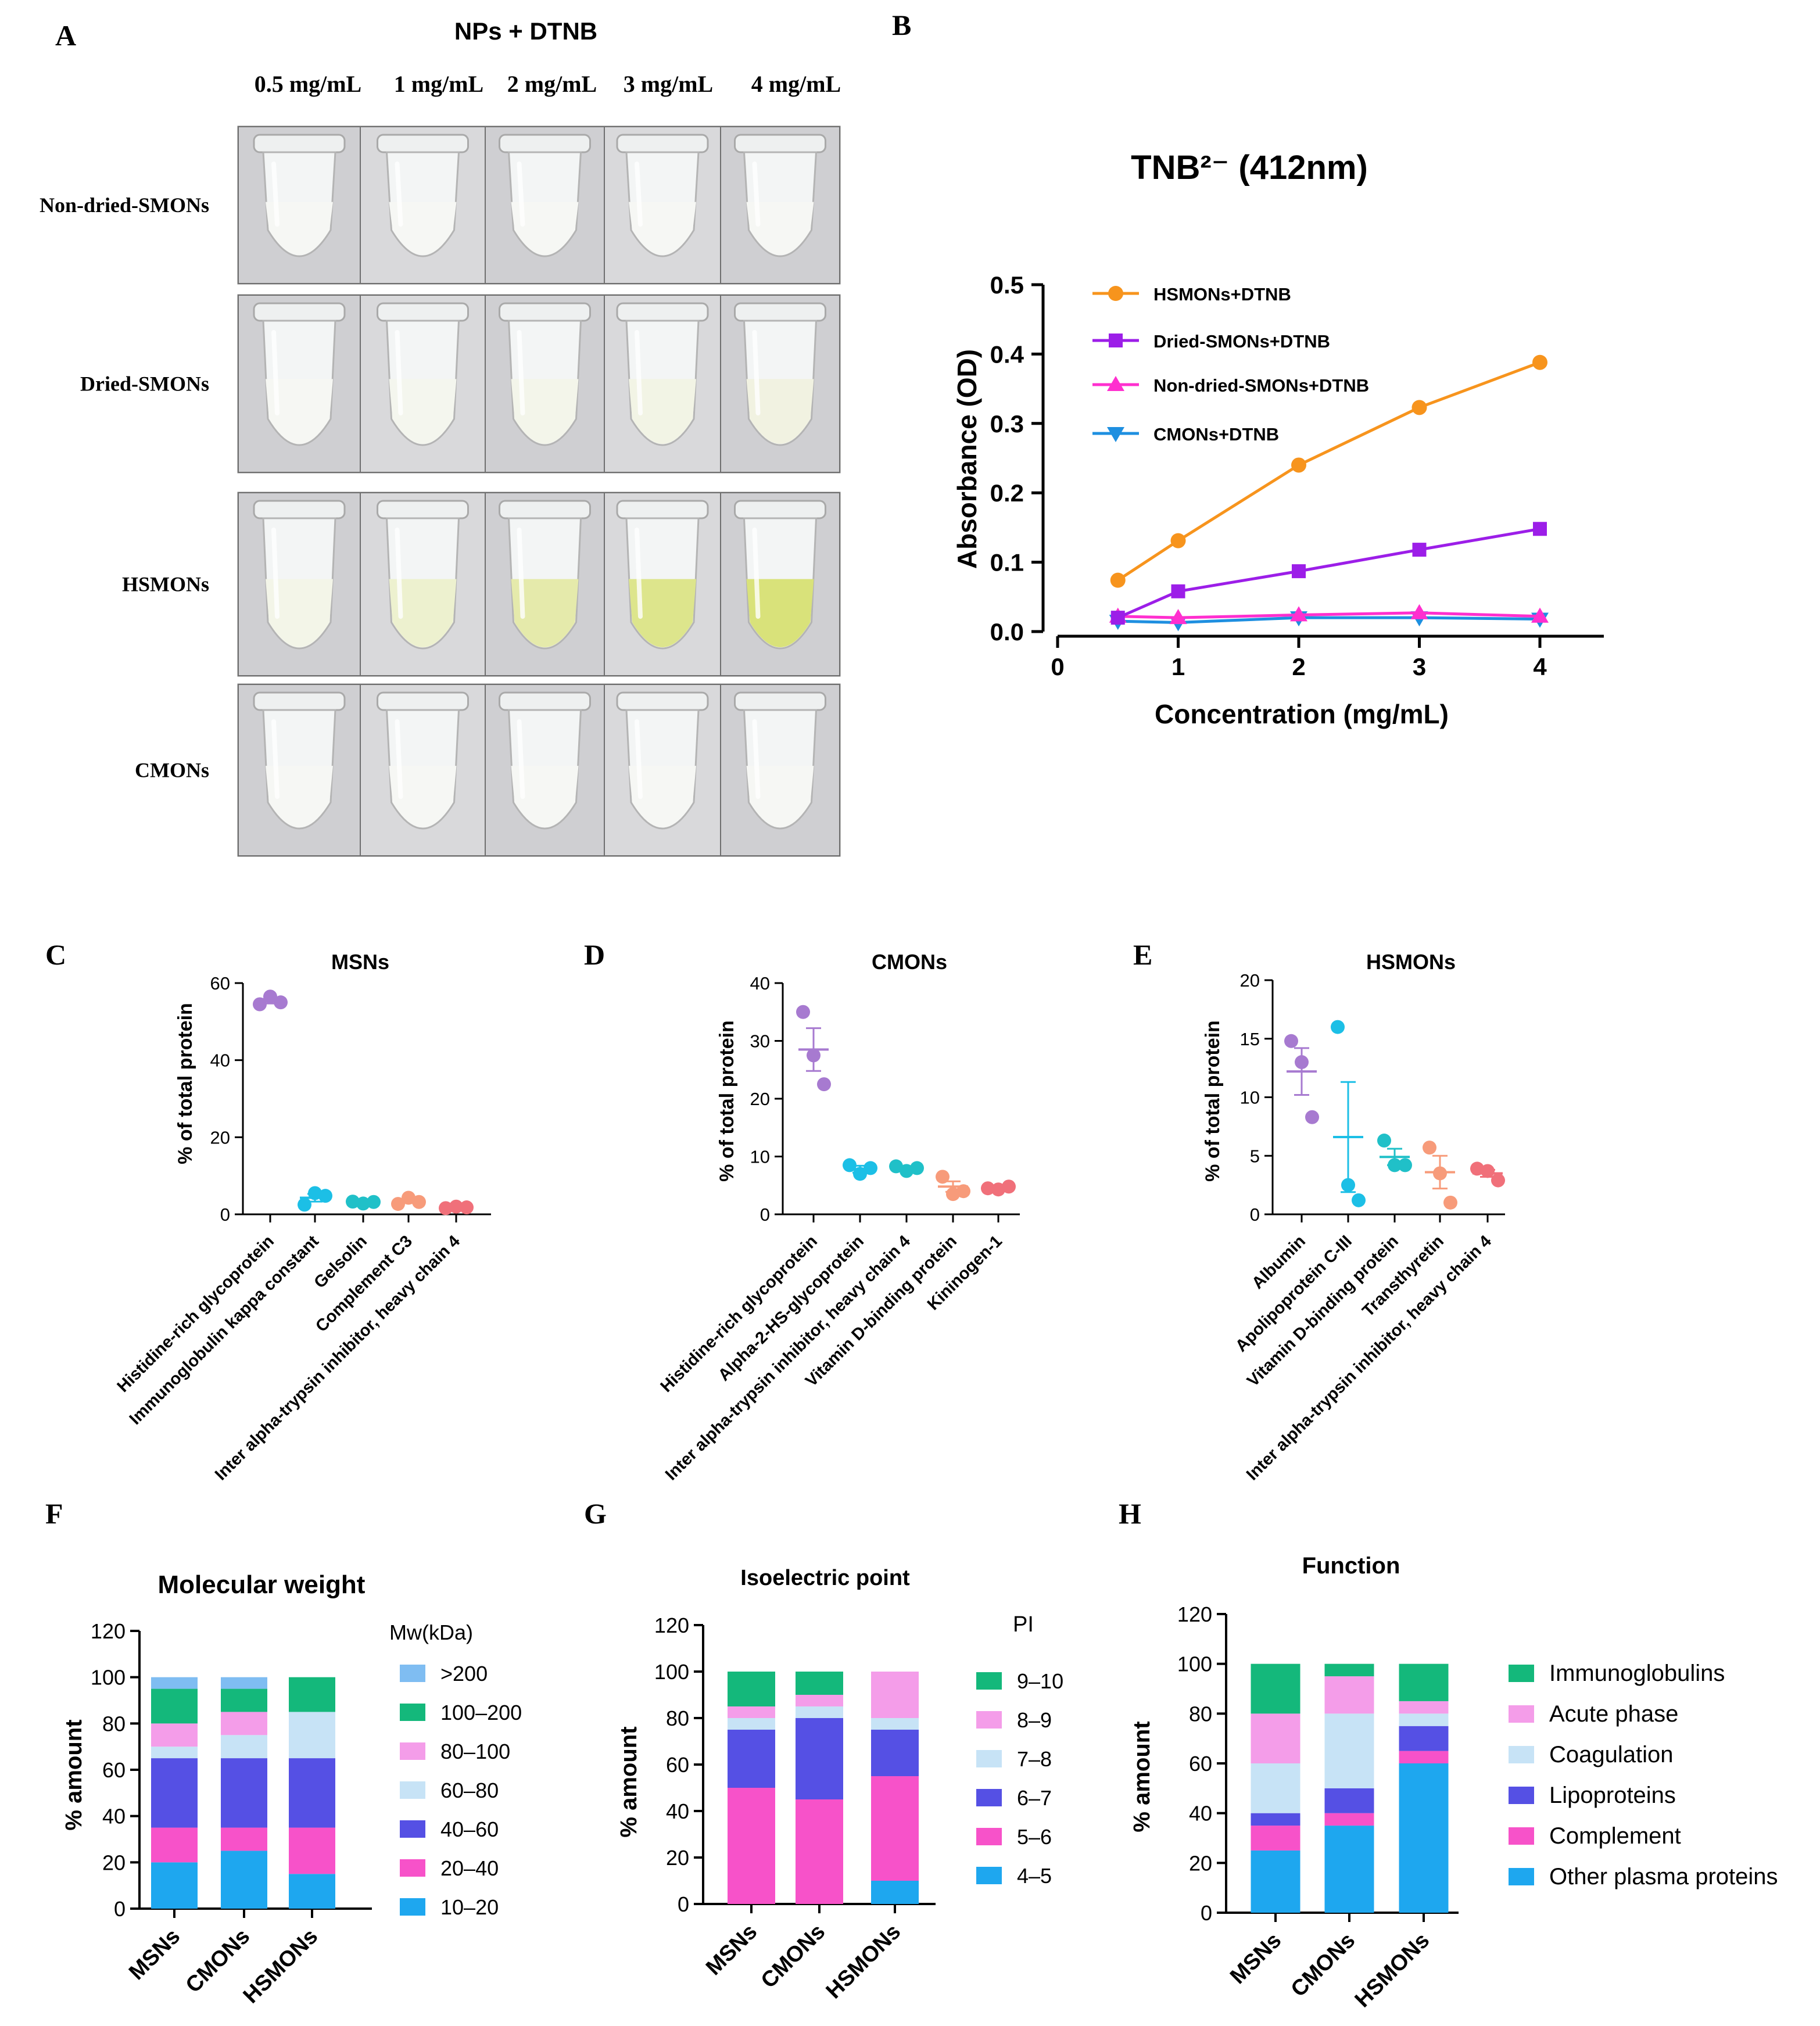 Image resolution: width=1820 pixels, height=2026 pixels. Describe the element at coordinates (1255, 1156) in the screenshot. I see `y-tick-label: 5` at that location.